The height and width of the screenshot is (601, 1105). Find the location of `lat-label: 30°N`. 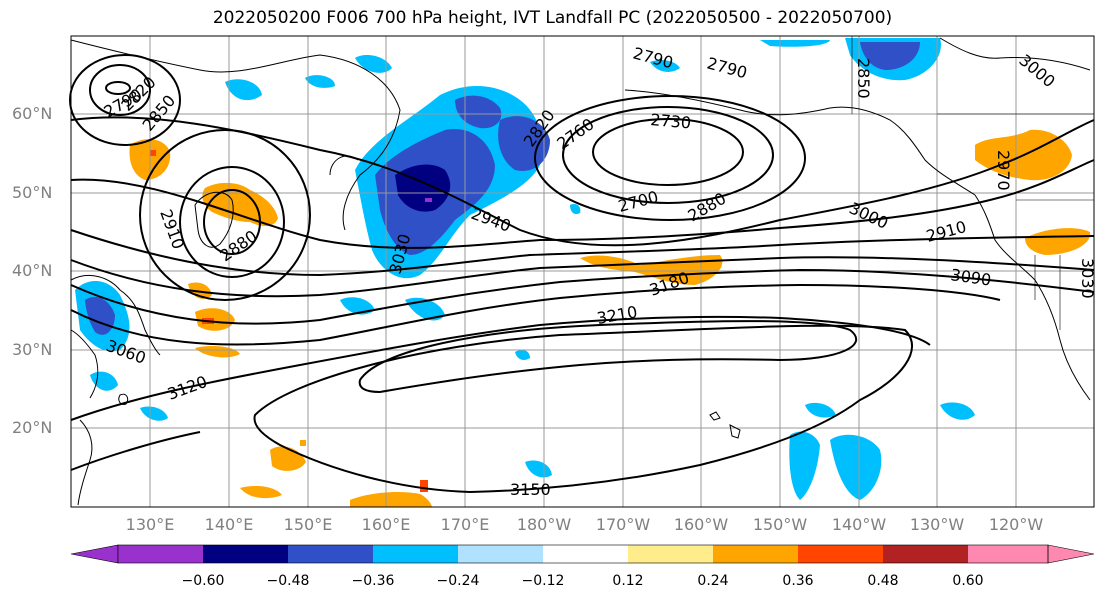

lat-label: 30°N is located at coordinates (32, 349).